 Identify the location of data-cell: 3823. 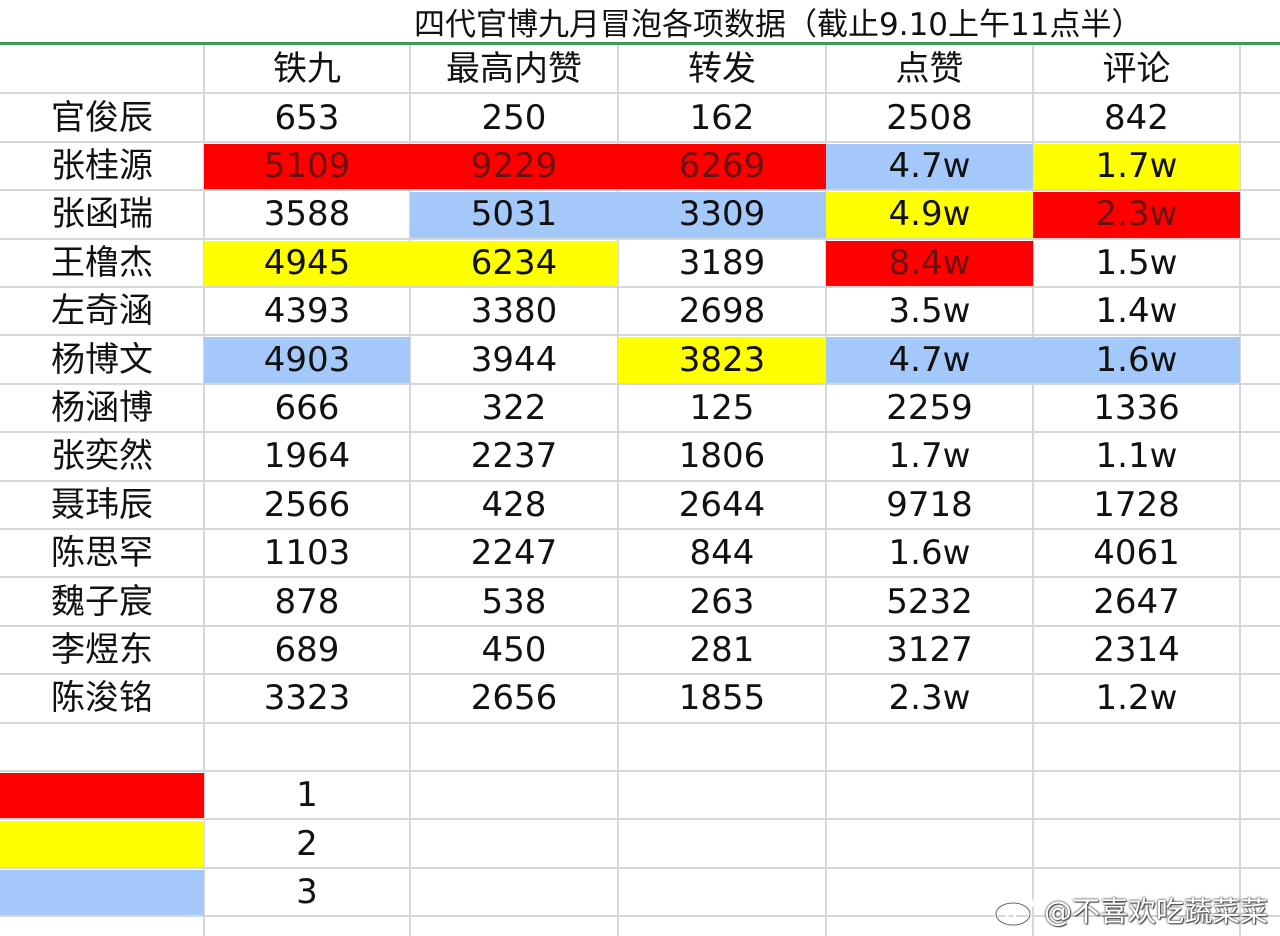
(722, 359).